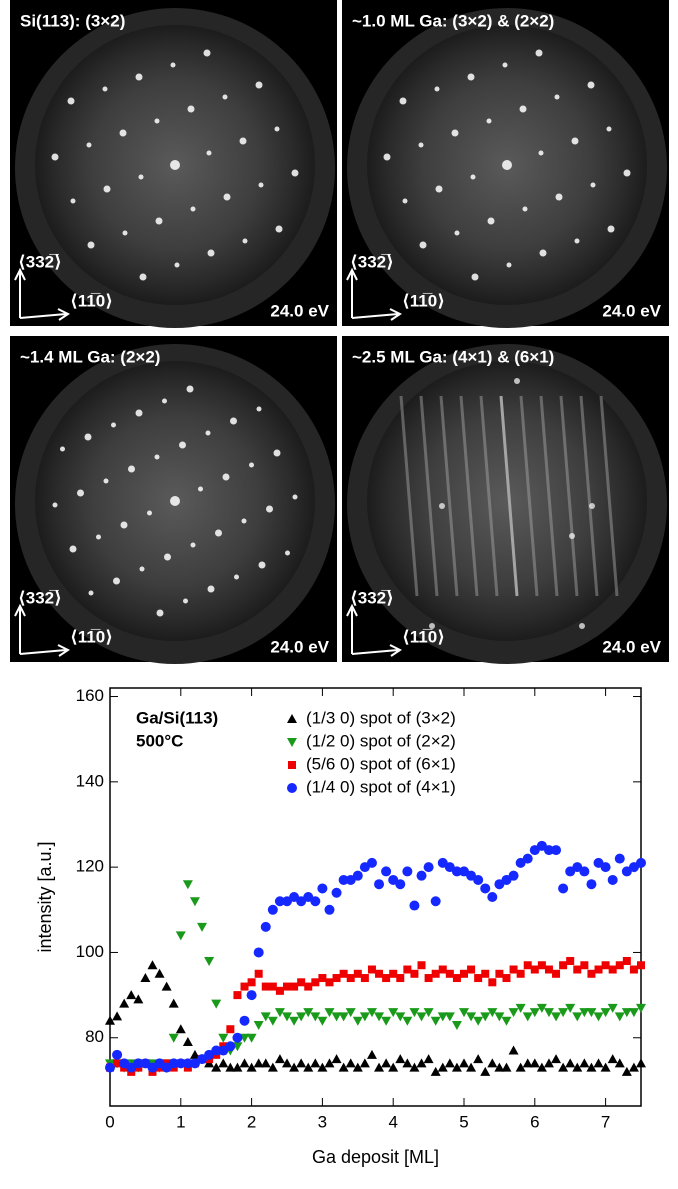 The height and width of the screenshot is (1189, 678). Describe the element at coordinates (453, 356) in the screenshot. I see `panel-title: ~2.5 ML Ga: (4×1) & (6×1)` at that location.